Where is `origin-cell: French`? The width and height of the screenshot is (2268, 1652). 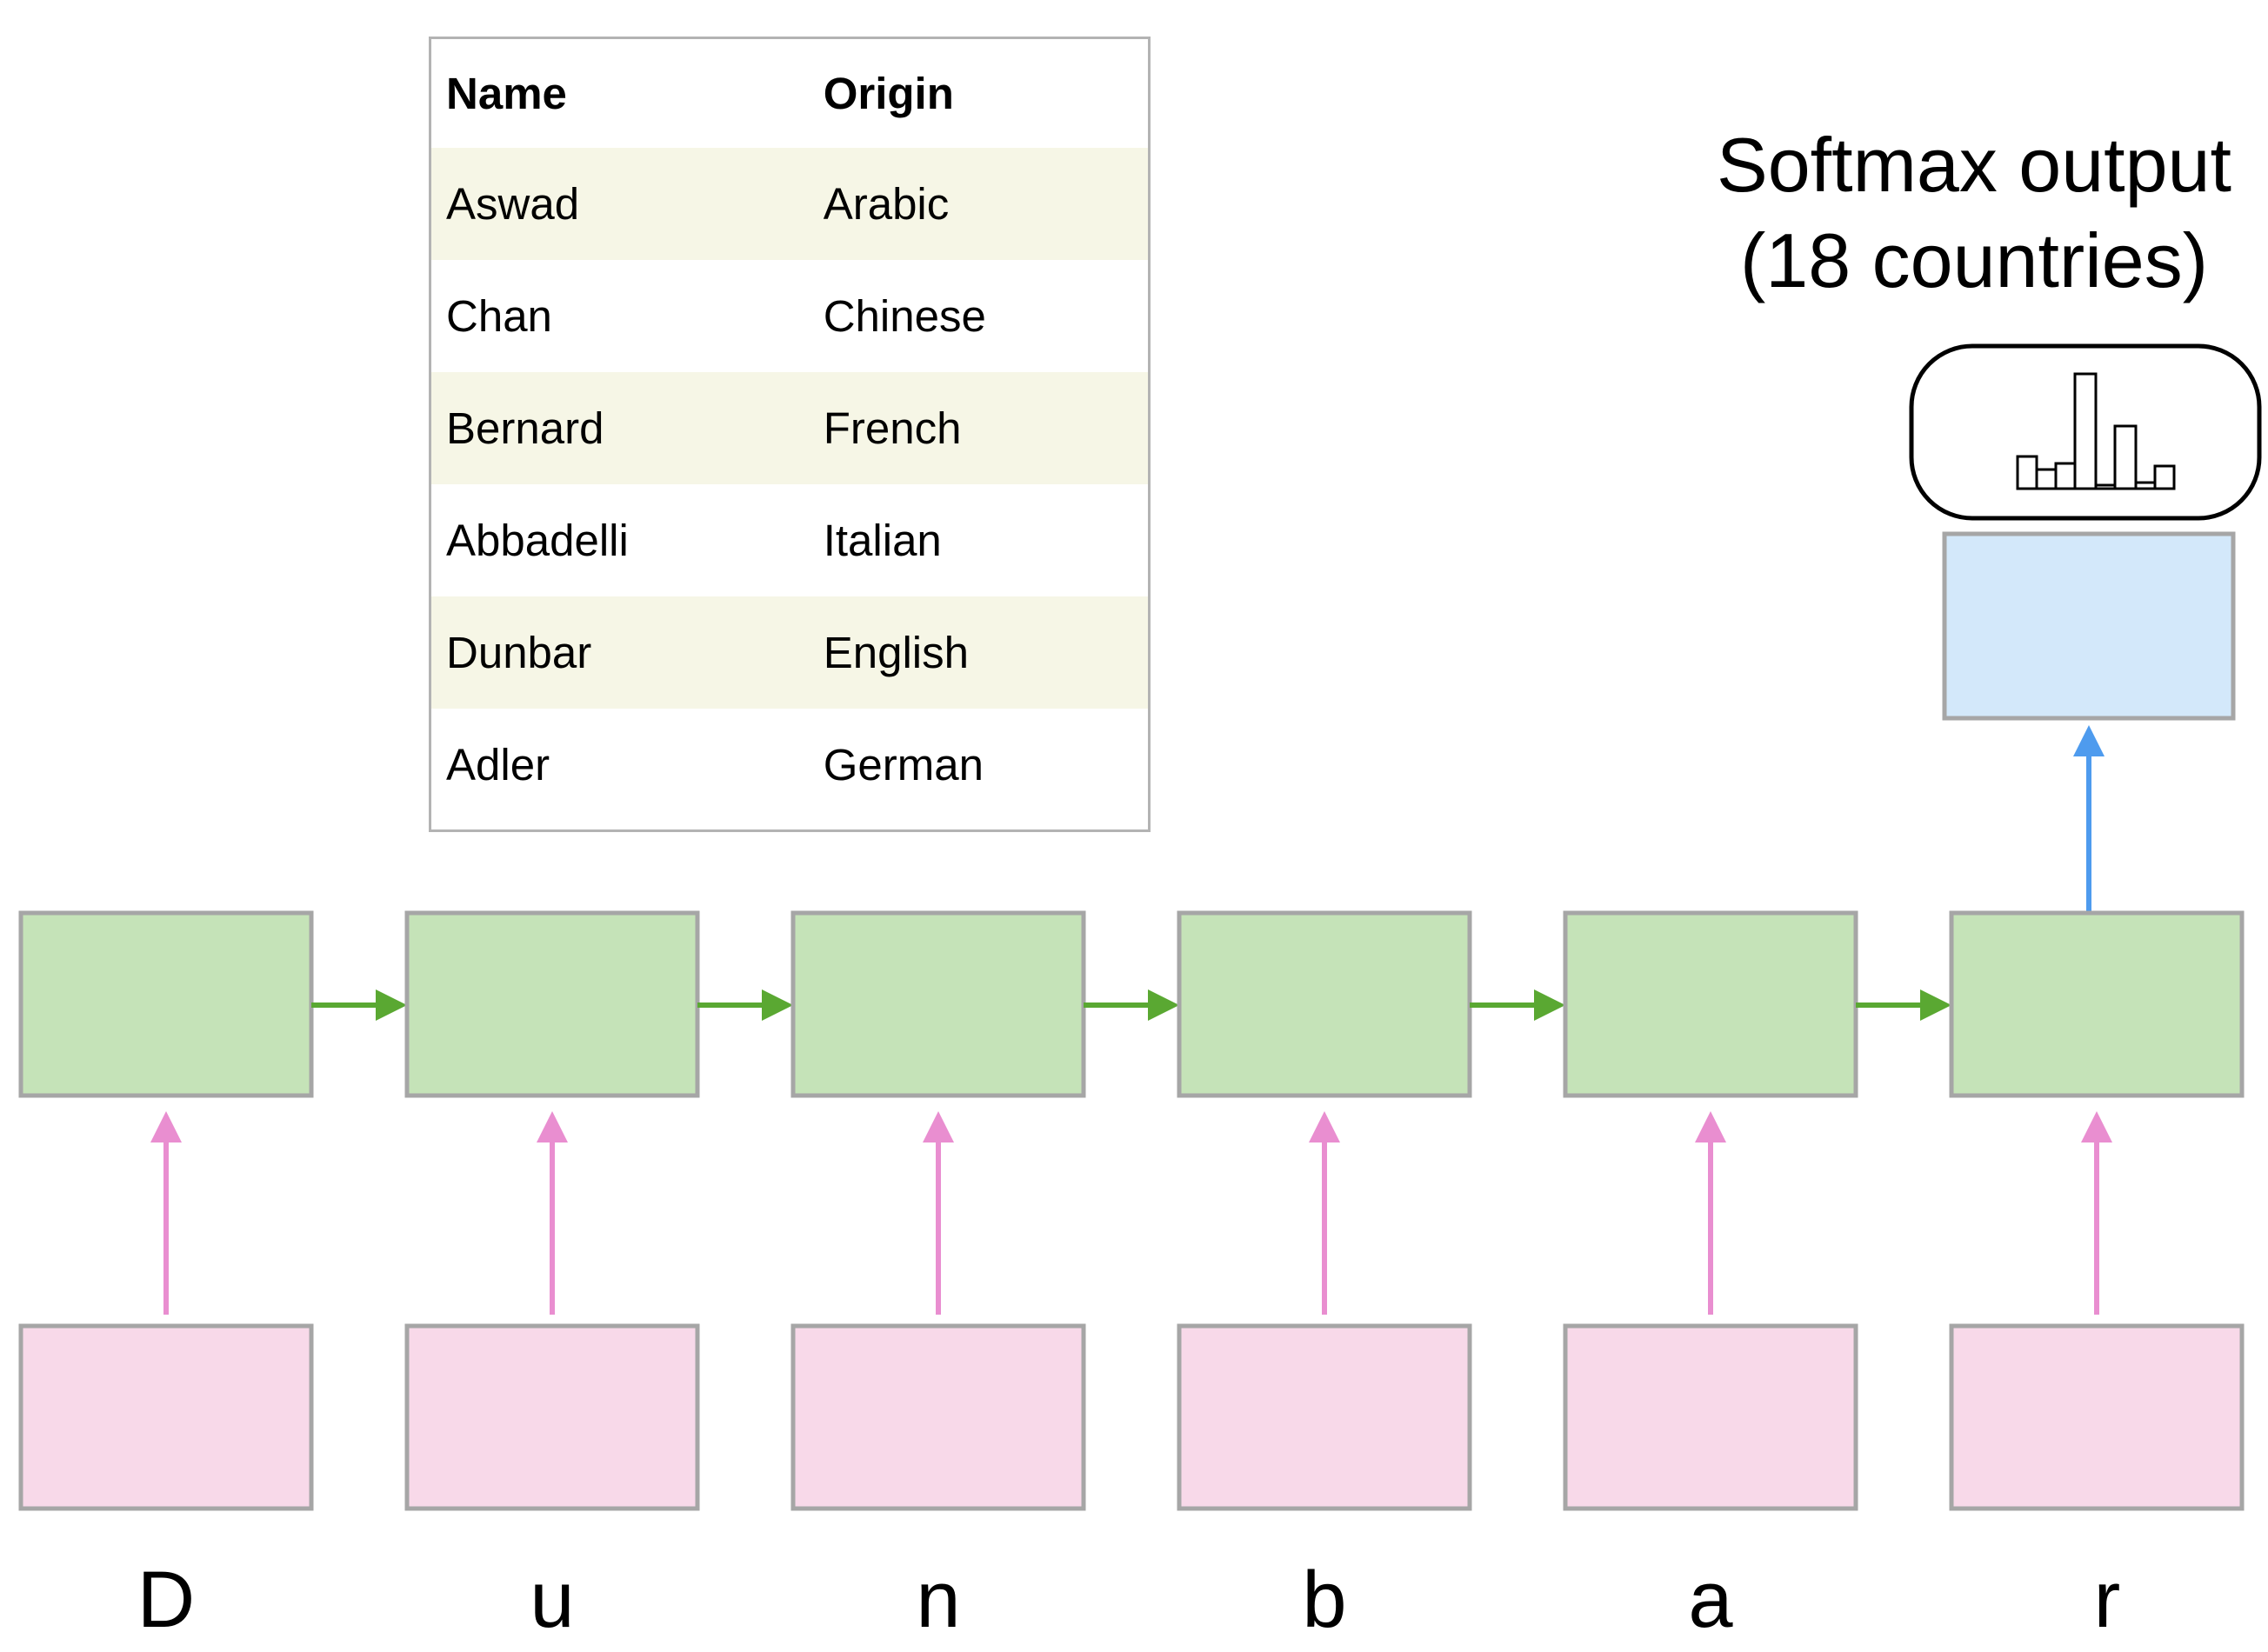
origin-cell: French is located at coordinates (978, 428).